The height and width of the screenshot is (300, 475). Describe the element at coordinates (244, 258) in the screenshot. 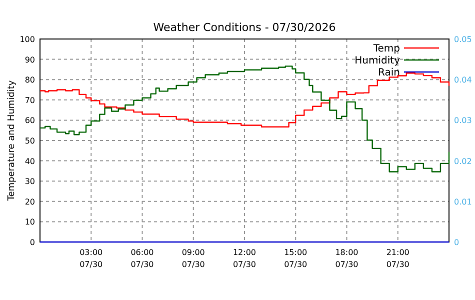

I see `x-tick-label: 12:00 07/30` at that location.